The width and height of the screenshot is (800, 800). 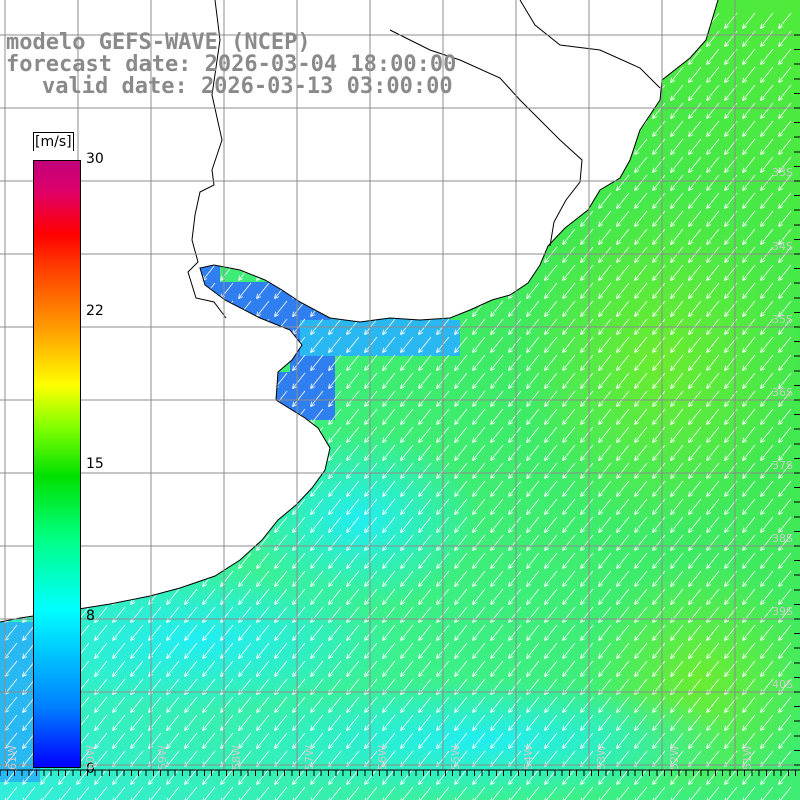 I want to click on lon-label-59w: 59W, so click(x=162, y=757).